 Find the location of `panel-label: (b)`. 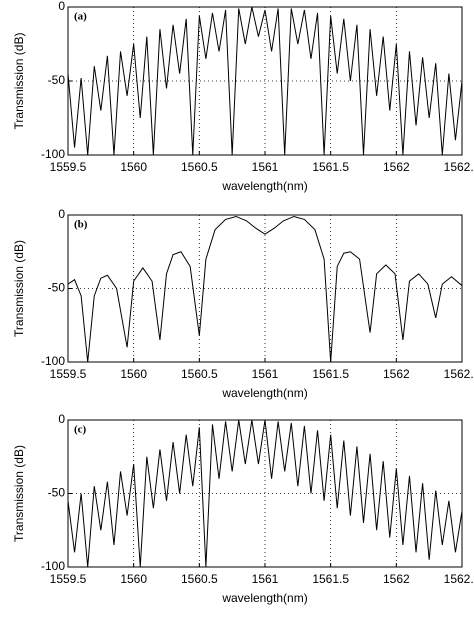

panel-label: (b) is located at coordinates (81, 225).